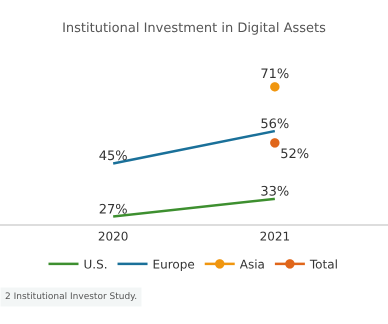 The image size is (388, 324). I want to click on legend-label: Europe, so click(173, 265).